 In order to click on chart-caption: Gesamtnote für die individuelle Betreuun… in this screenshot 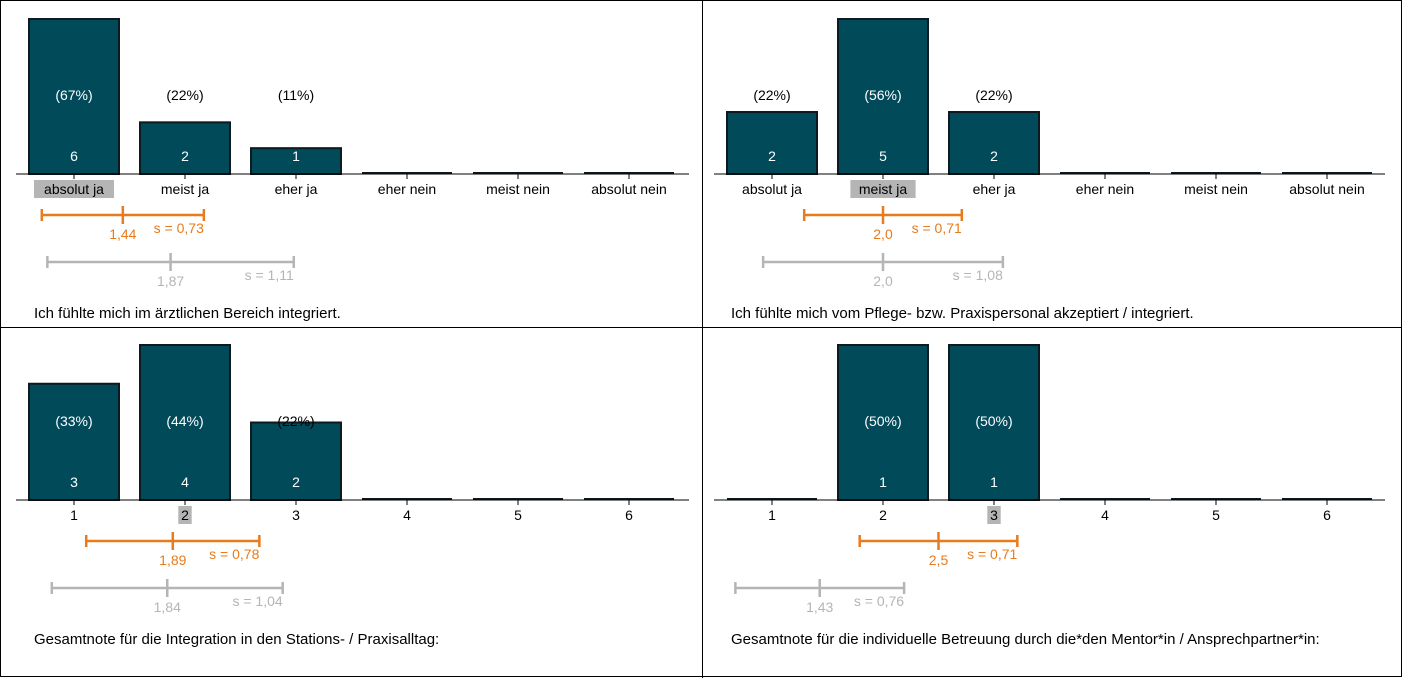, I will do `click(1025, 639)`.